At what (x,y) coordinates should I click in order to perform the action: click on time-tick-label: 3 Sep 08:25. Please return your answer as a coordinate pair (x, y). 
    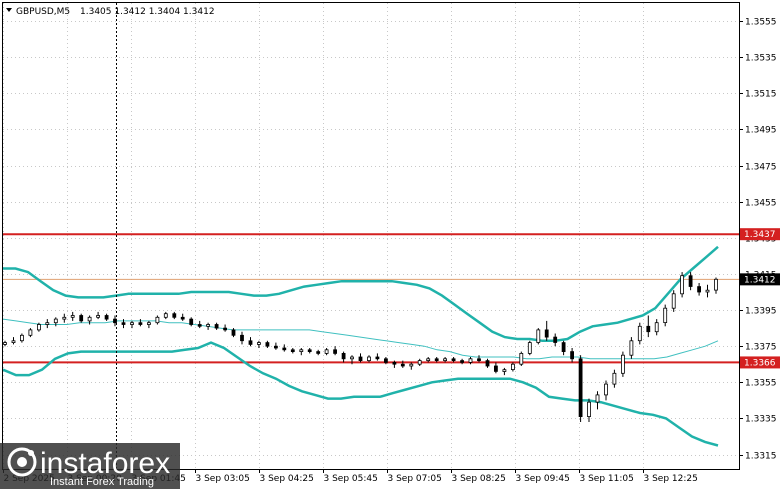
    Looking at the image, I should click on (479, 479).